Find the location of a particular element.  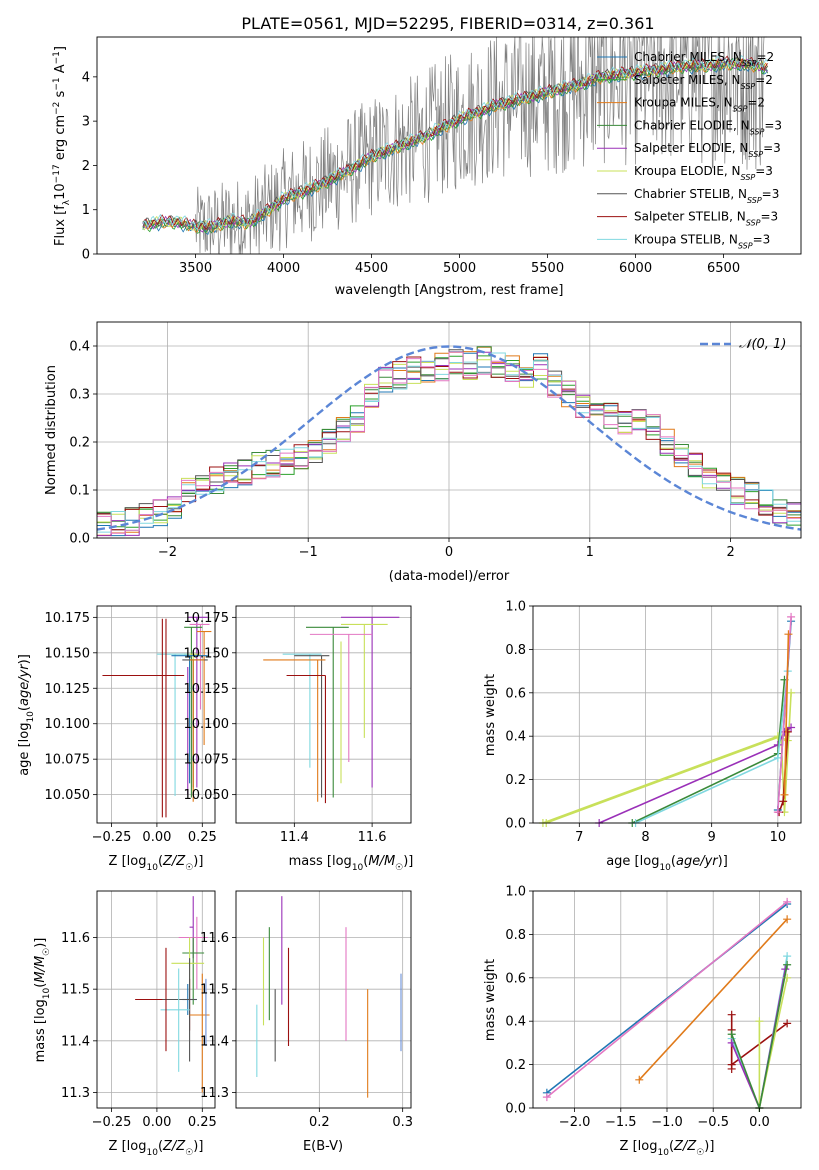

y-tick-label: 11.6 is located at coordinates (75, 938).